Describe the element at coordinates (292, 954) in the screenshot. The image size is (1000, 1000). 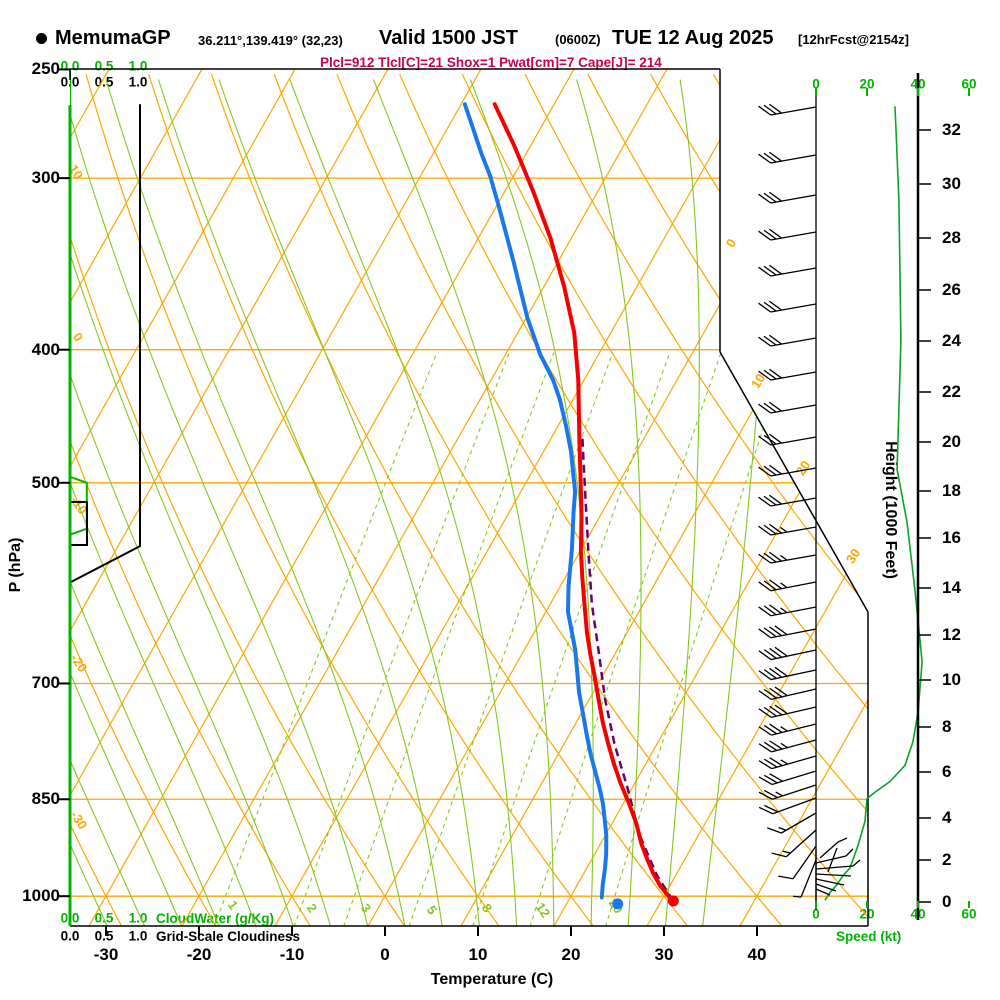
I see `temperature-axis-label: -10` at that location.